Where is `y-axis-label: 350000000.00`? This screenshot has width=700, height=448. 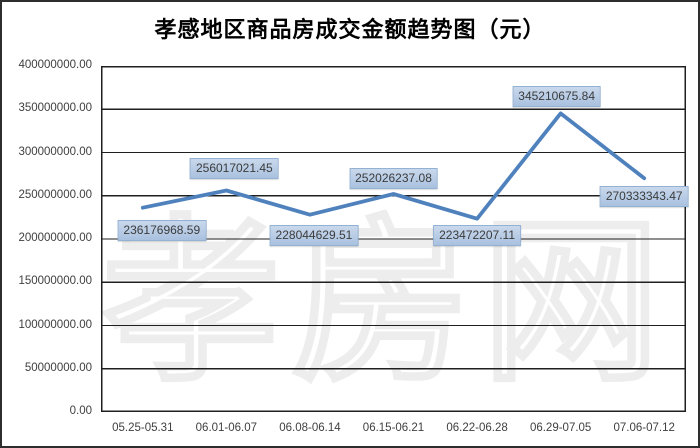 y-axis-label: 350000000.00 is located at coordinates (55, 108).